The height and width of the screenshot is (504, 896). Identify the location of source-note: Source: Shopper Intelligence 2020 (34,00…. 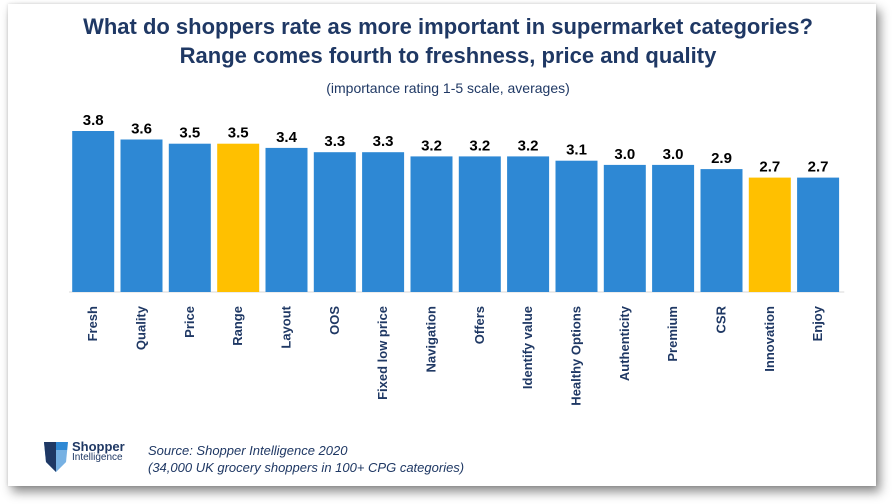
(306, 459).